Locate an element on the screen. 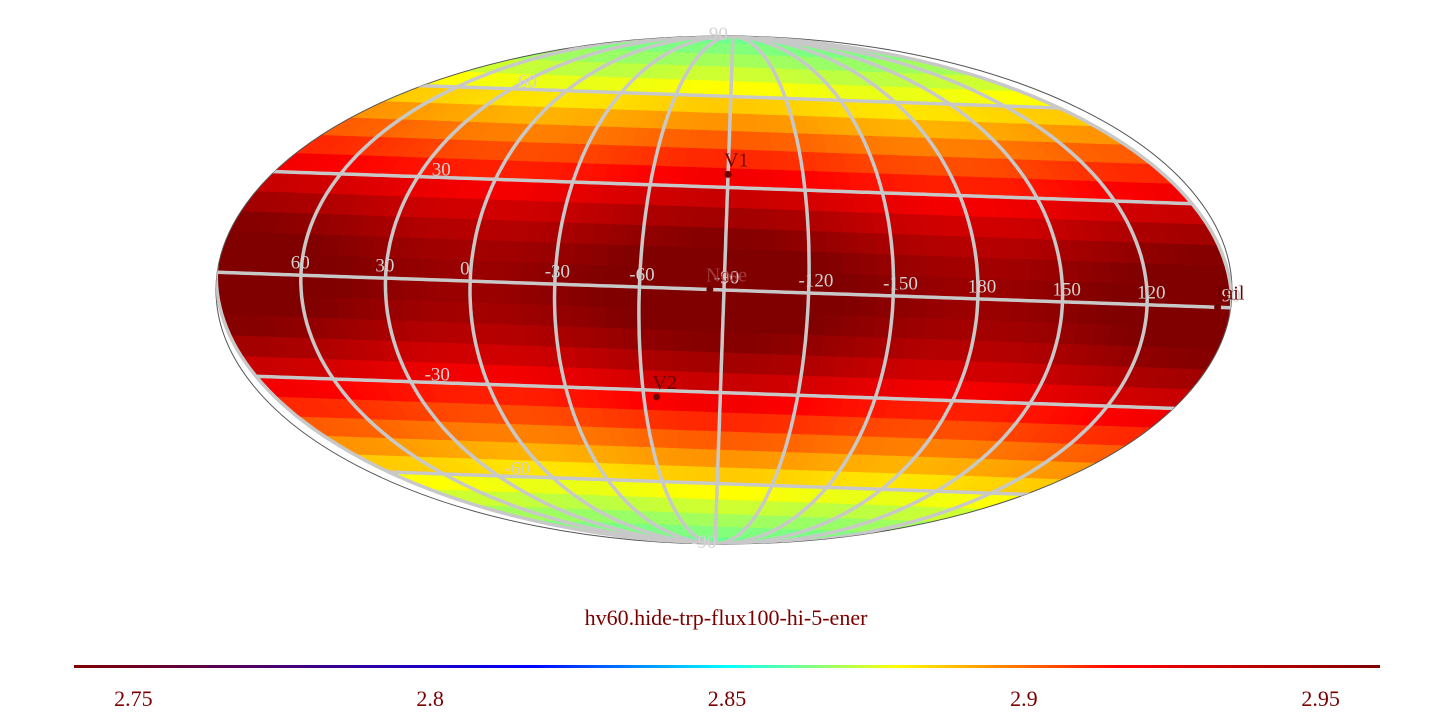  colorbar-gradient is located at coordinates (727, 666).